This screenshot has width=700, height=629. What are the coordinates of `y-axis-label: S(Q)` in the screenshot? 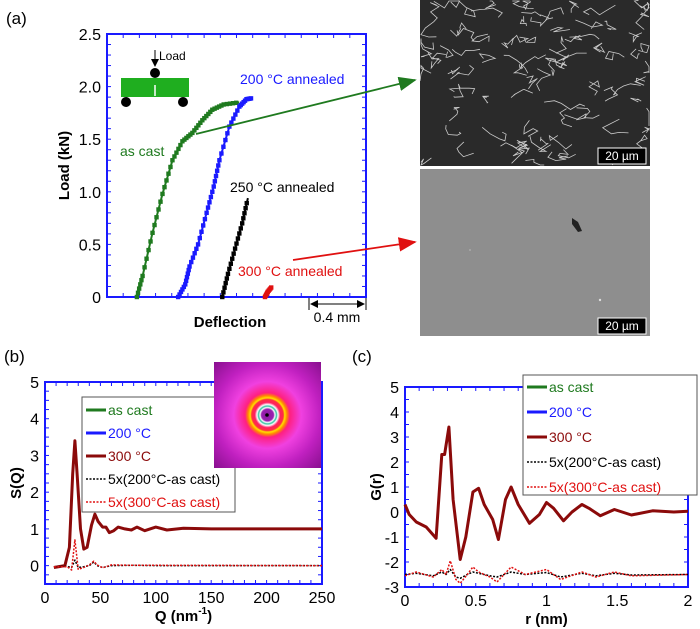 It's located at (16, 483).